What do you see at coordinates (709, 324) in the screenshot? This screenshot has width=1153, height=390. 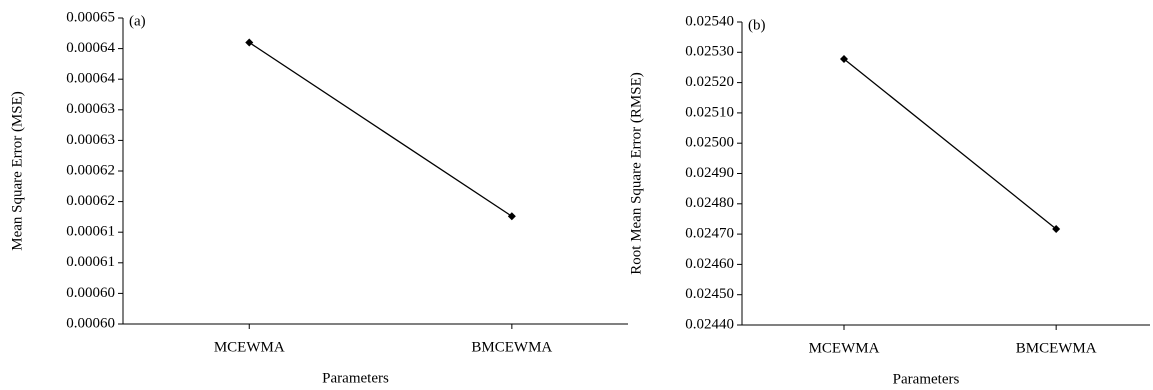 I see `y-tick-label: 0.02440` at bounding box center [709, 324].